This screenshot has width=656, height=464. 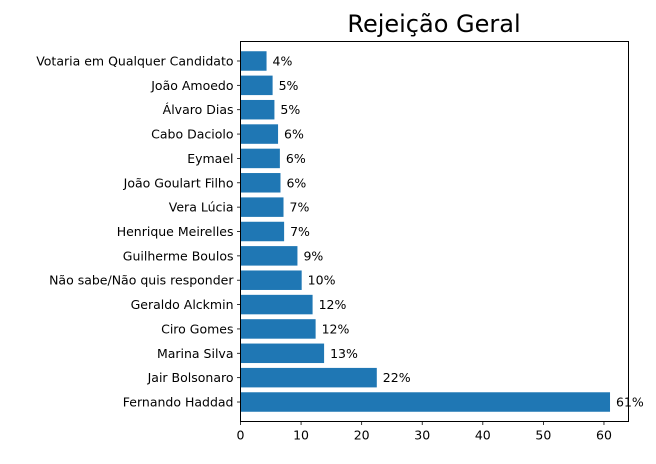 What do you see at coordinates (283, 60) in the screenshot?
I see `data-label: 4%` at bounding box center [283, 60].